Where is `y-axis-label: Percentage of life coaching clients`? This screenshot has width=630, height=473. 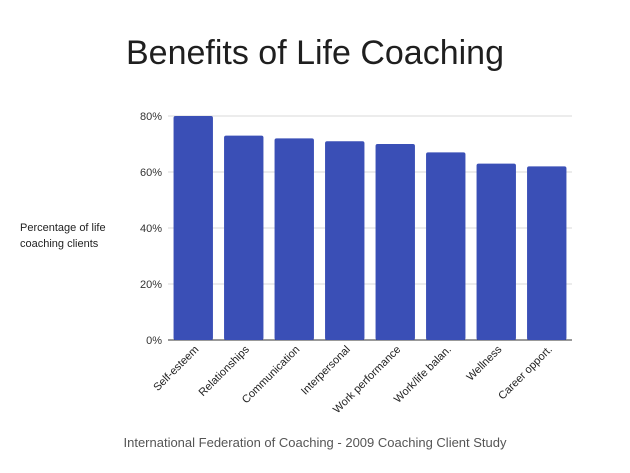
y-axis-label: Percentage of life coaching clients is located at coordinates (63, 236).